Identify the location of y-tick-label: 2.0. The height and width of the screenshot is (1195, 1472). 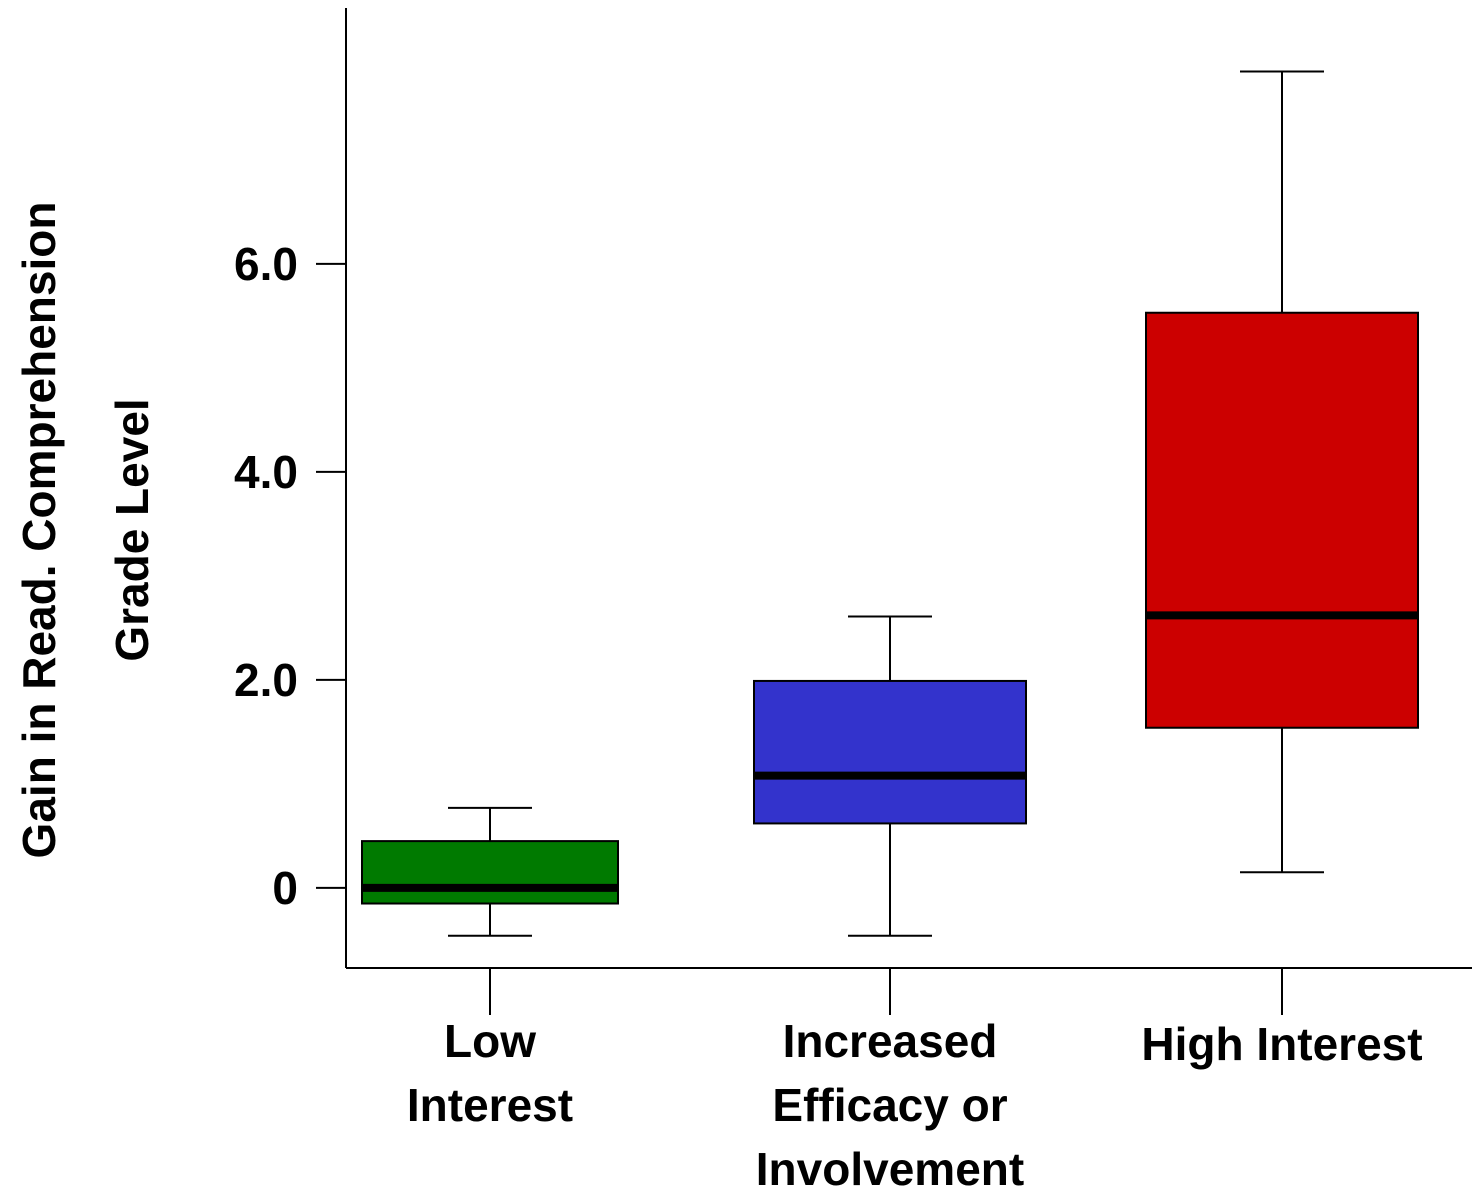
(266, 680).